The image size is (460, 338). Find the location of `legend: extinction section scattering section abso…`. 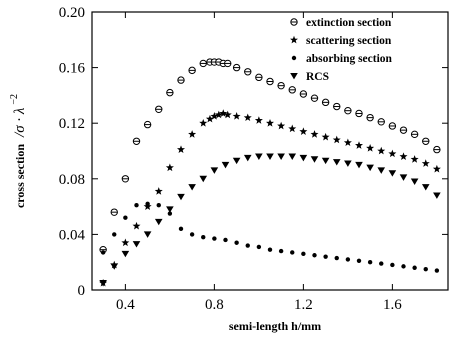

legend: extinction section scattering section abso… is located at coordinates (341, 50).